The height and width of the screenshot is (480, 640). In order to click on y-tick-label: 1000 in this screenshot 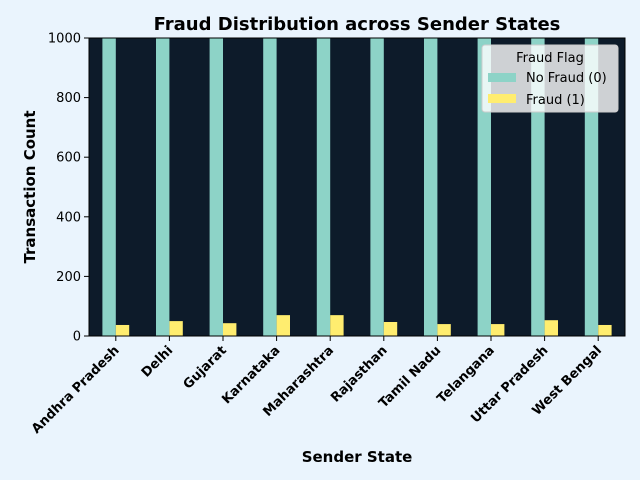, I will do `click(64, 39)`.